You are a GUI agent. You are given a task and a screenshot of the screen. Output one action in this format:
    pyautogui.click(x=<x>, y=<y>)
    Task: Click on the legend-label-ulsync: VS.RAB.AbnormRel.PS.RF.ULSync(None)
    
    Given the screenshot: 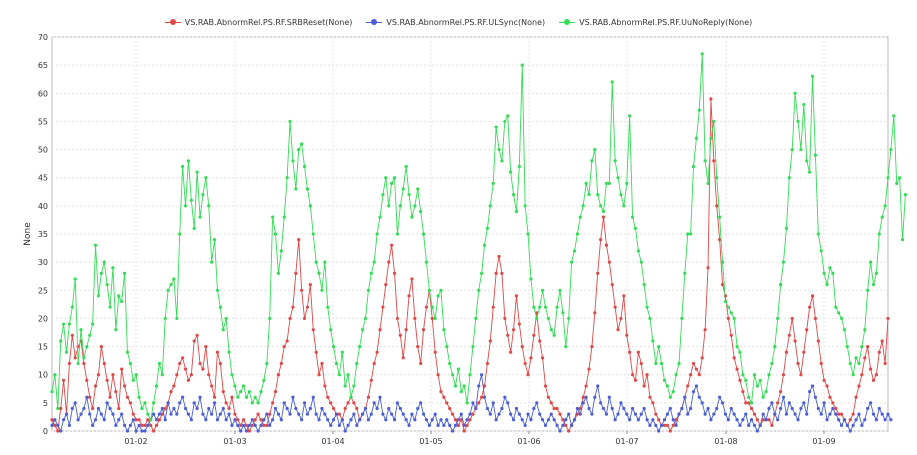 What is the action you would take?
    pyautogui.click(x=466, y=22)
    